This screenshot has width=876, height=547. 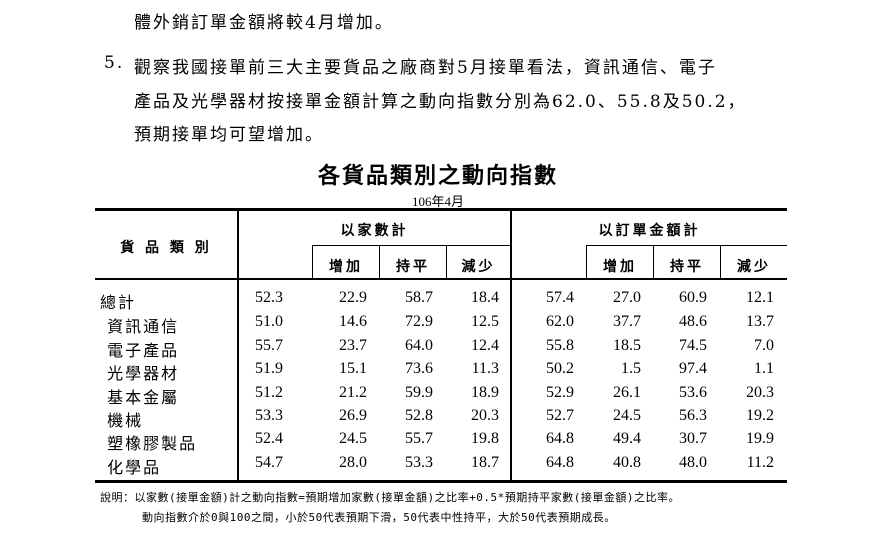 What do you see at coordinates (760, 297) in the screenshot?
I see `cell-value: 12.1` at bounding box center [760, 297].